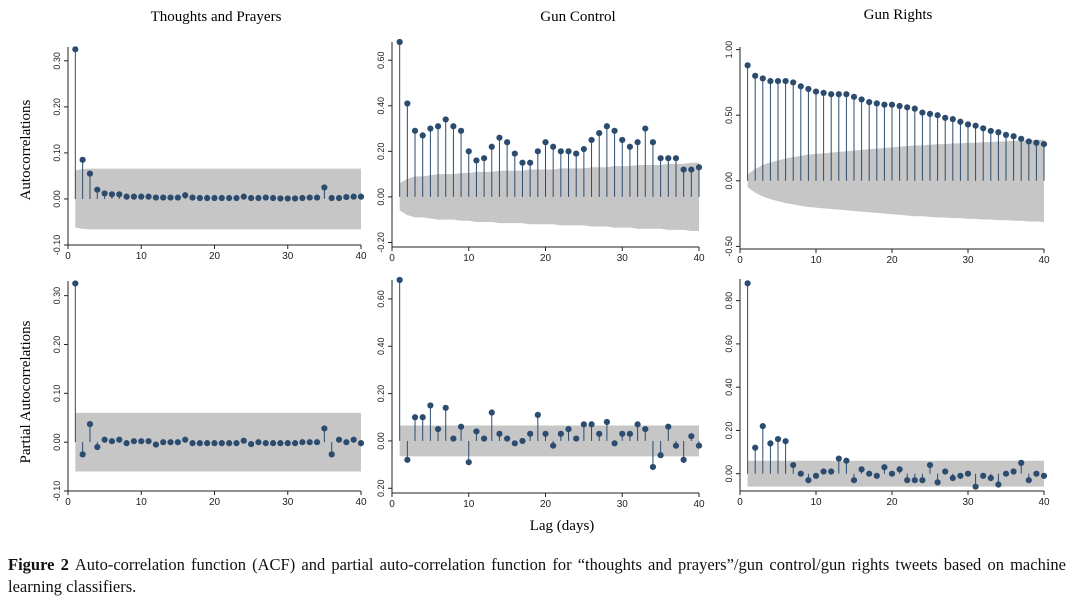 Image resolution: width=1074 pixels, height=604 pixels. I want to click on y-tick-label: 0.80, so click(729, 301).